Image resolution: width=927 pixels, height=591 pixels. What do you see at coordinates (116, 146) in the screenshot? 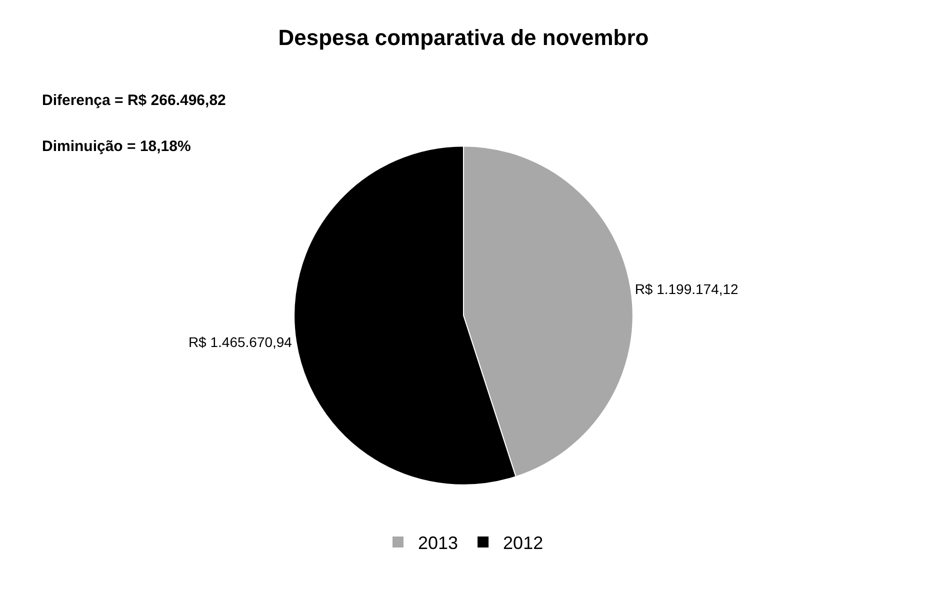
I see `text: Diminuição = 18,18%` at bounding box center [116, 146].